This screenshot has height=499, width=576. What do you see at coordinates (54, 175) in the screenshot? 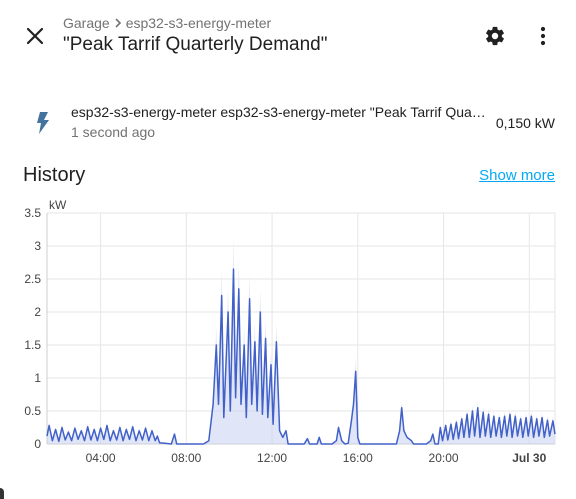
I see `history-title: History` at bounding box center [54, 175].